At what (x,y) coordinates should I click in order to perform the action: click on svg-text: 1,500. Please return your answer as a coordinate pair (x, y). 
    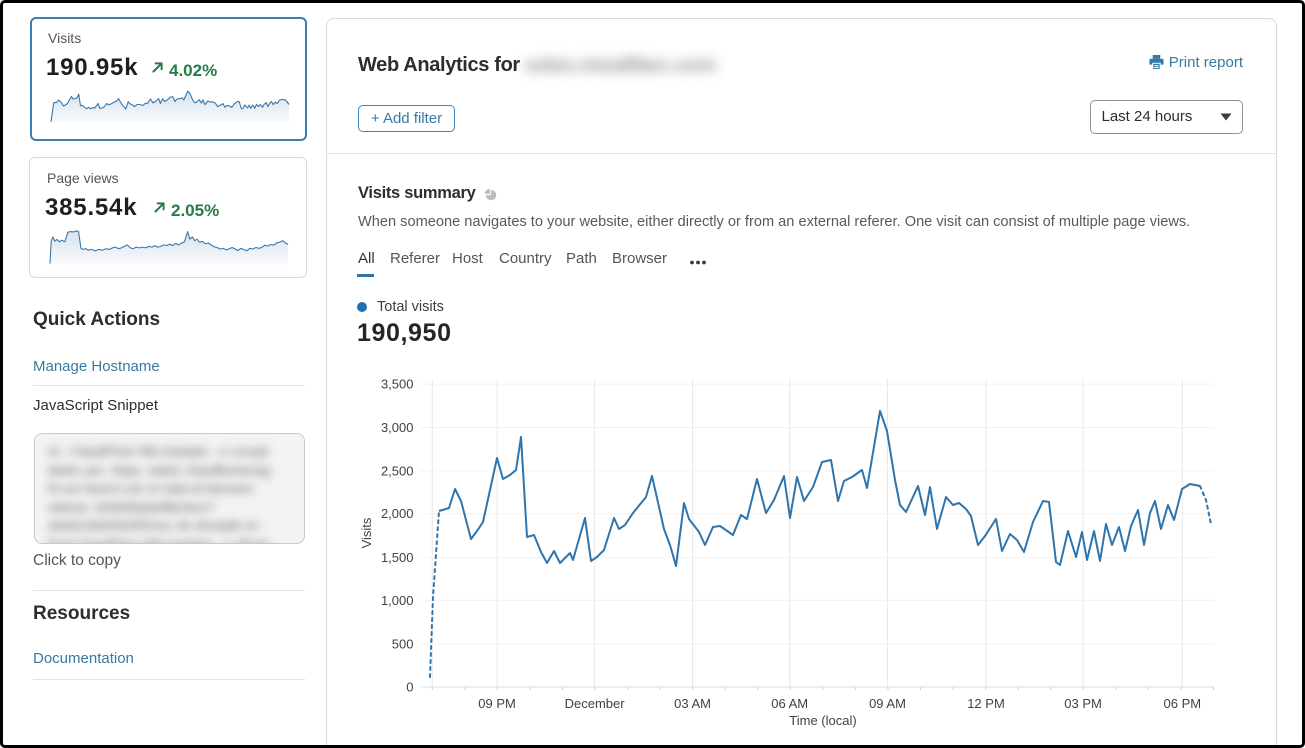
    Looking at the image, I should click on (397, 557).